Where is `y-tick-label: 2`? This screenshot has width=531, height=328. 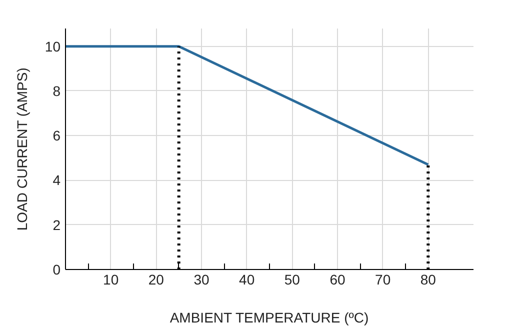 y-tick-label: 2 is located at coordinates (56, 224).